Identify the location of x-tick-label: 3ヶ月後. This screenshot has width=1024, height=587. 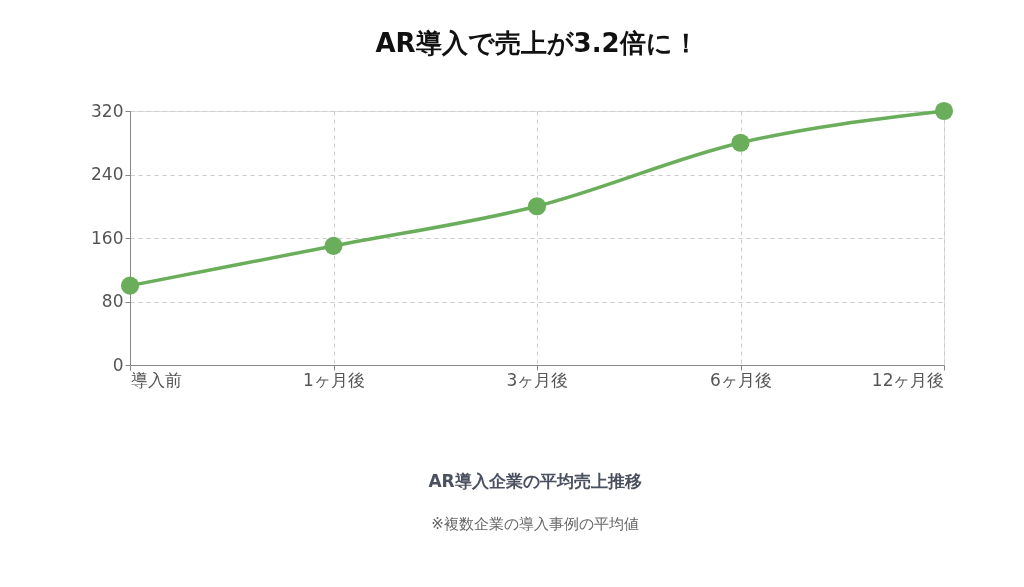
(537, 379).